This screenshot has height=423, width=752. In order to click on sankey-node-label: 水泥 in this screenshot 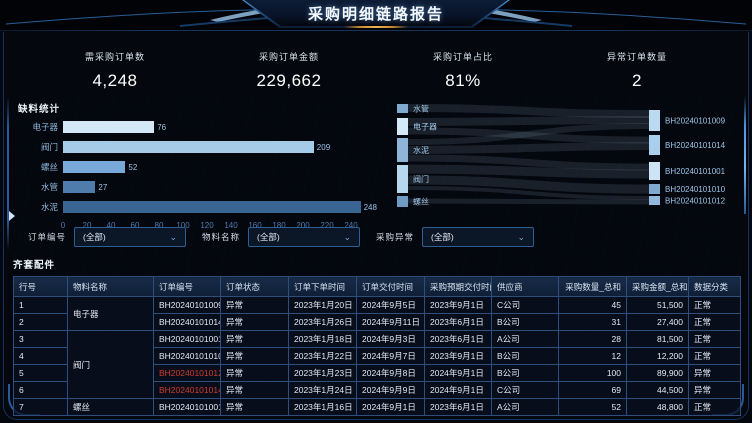, I will do `click(421, 150)`.